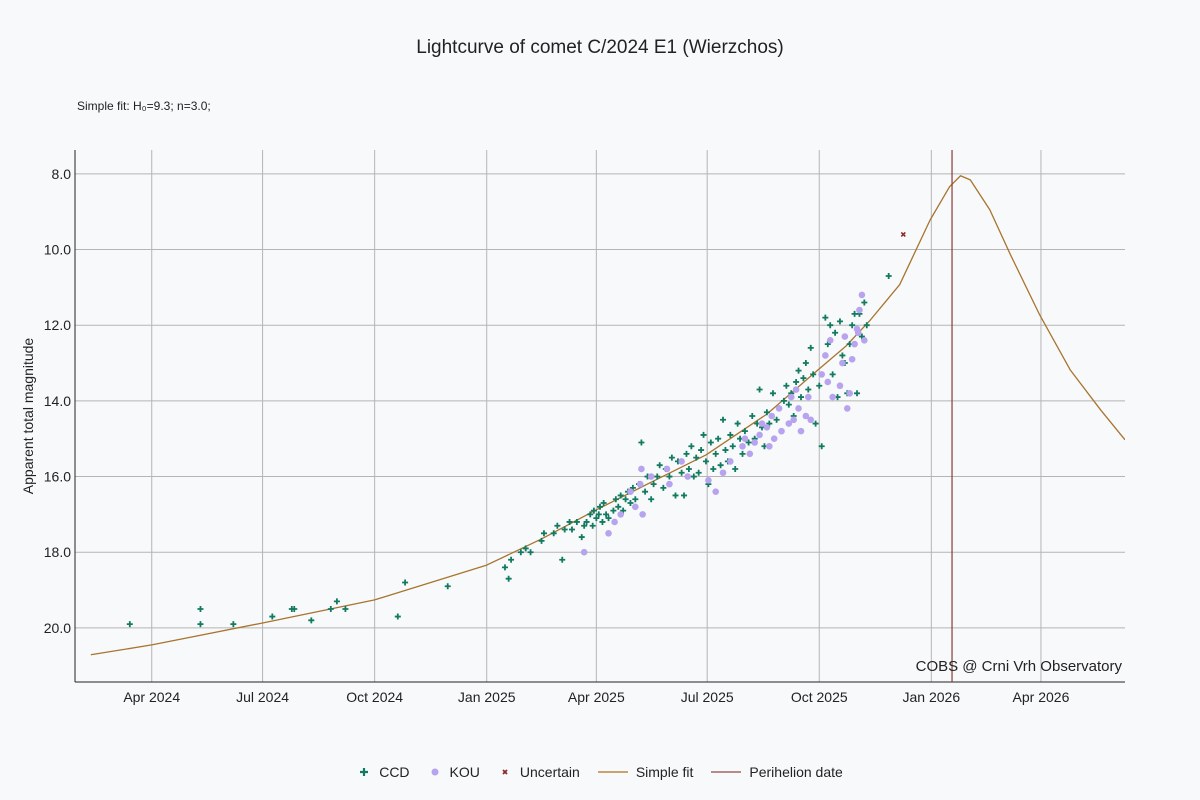 This screenshot has width=1200, height=800. Describe the element at coordinates (435, 772) in the screenshot. I see `dot-marker-icon` at that location.